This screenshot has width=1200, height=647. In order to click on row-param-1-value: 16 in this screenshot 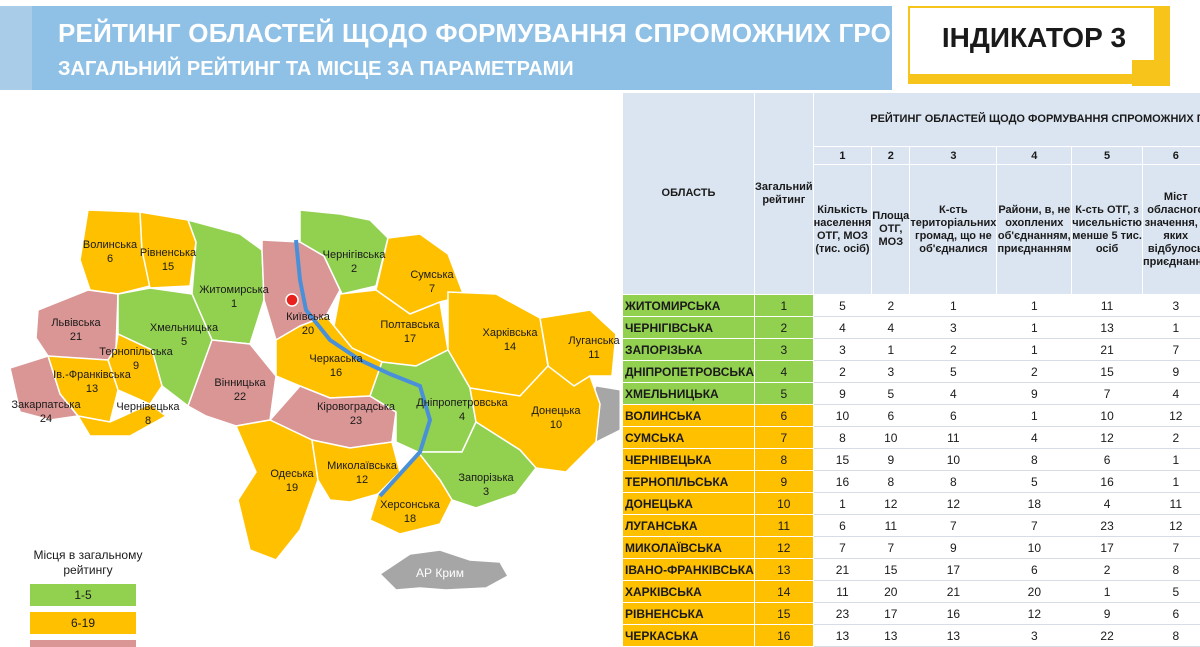, I will do `click(842, 481)`.